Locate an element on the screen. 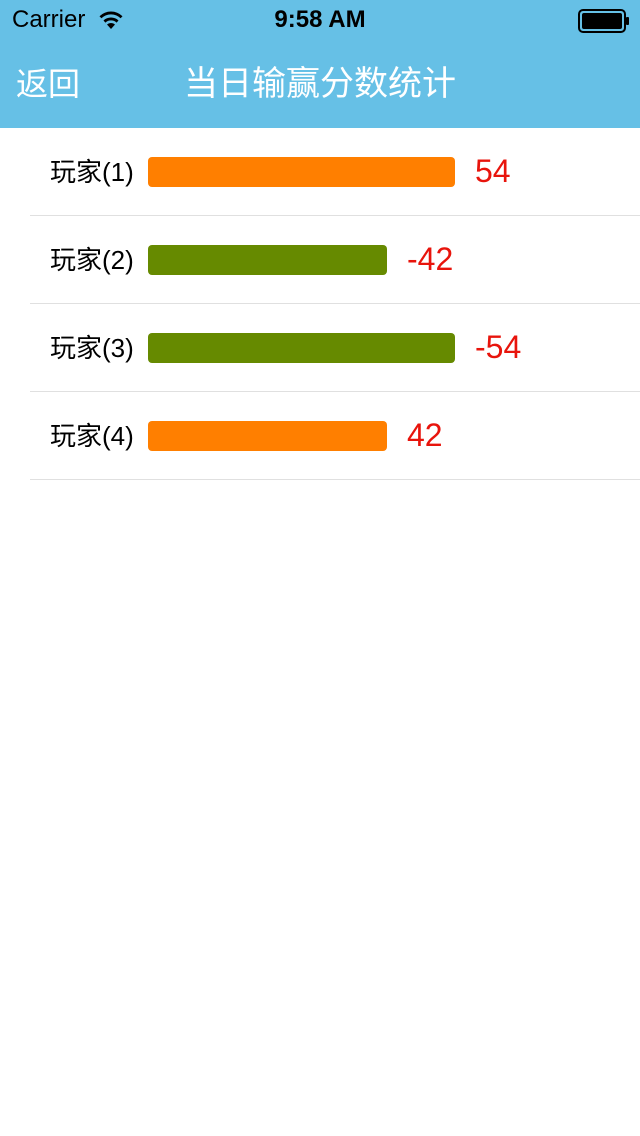  list-item: 玩家(1) 54 is located at coordinates (320, 172).